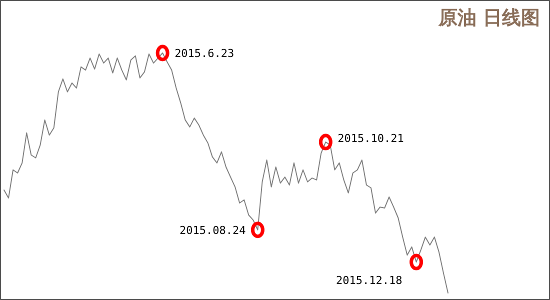 The image size is (550, 300). What do you see at coordinates (488, 18) in the screenshot?
I see `text: 原油 日线图` at bounding box center [488, 18].